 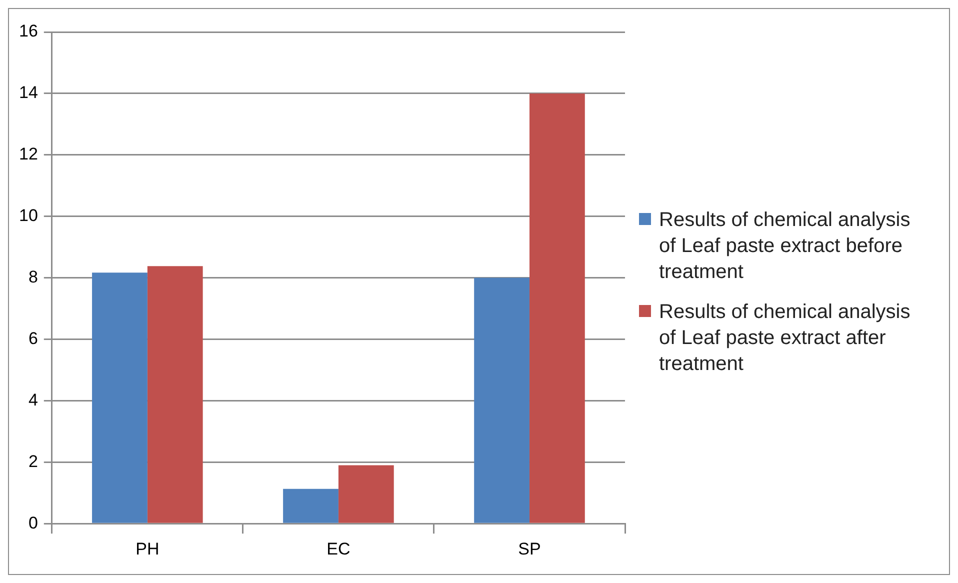 I want to click on y-tick-label: 8, so click(x=33, y=276).